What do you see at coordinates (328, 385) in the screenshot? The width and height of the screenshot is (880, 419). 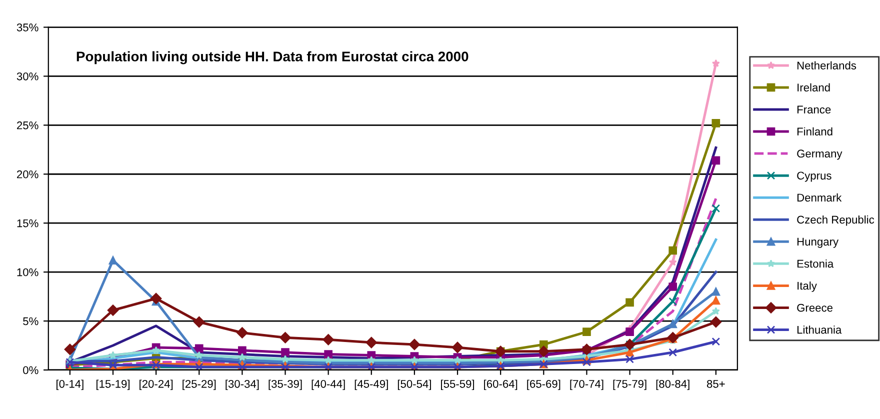 I see `x-tick-label: [40-44]` at bounding box center [328, 385].